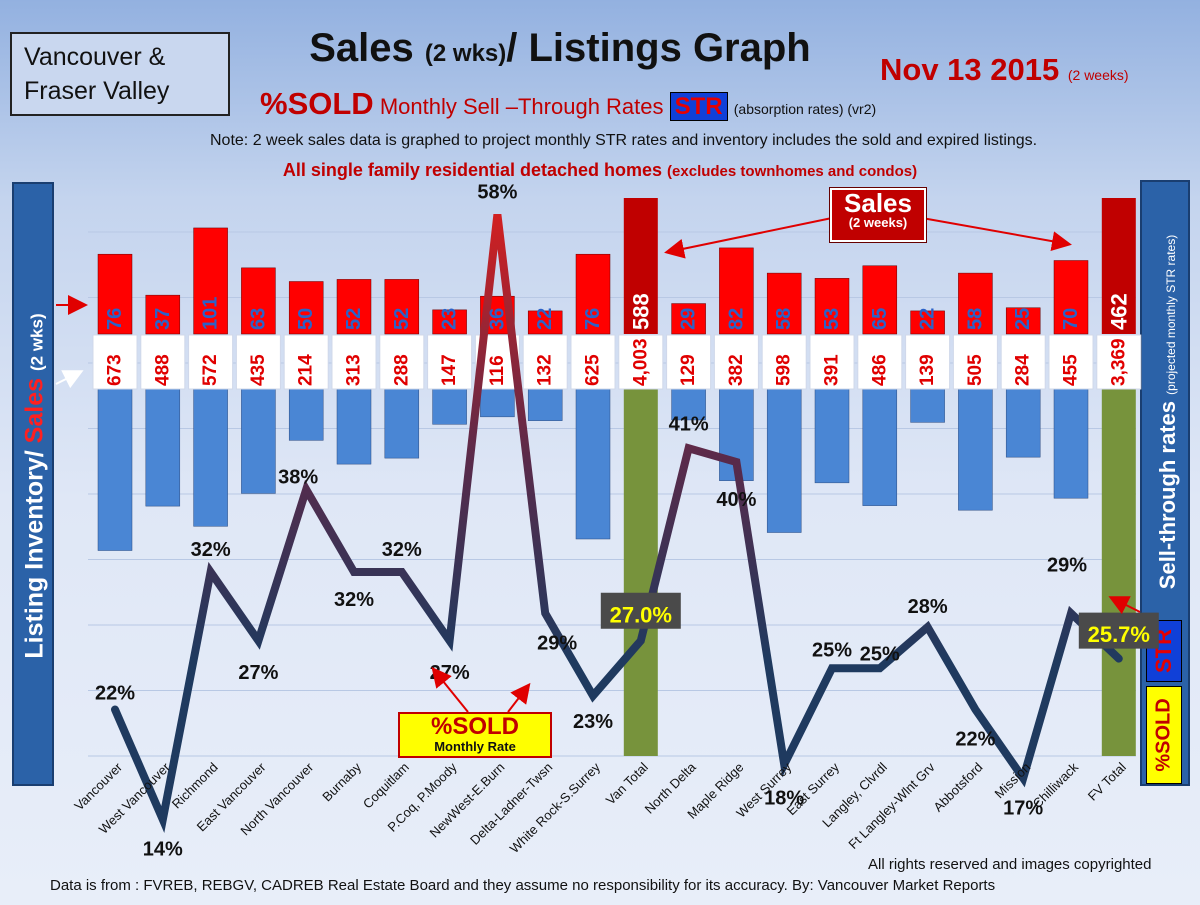  What do you see at coordinates (975, 319) in the screenshot?
I see `sales-label: 58` at bounding box center [975, 319].